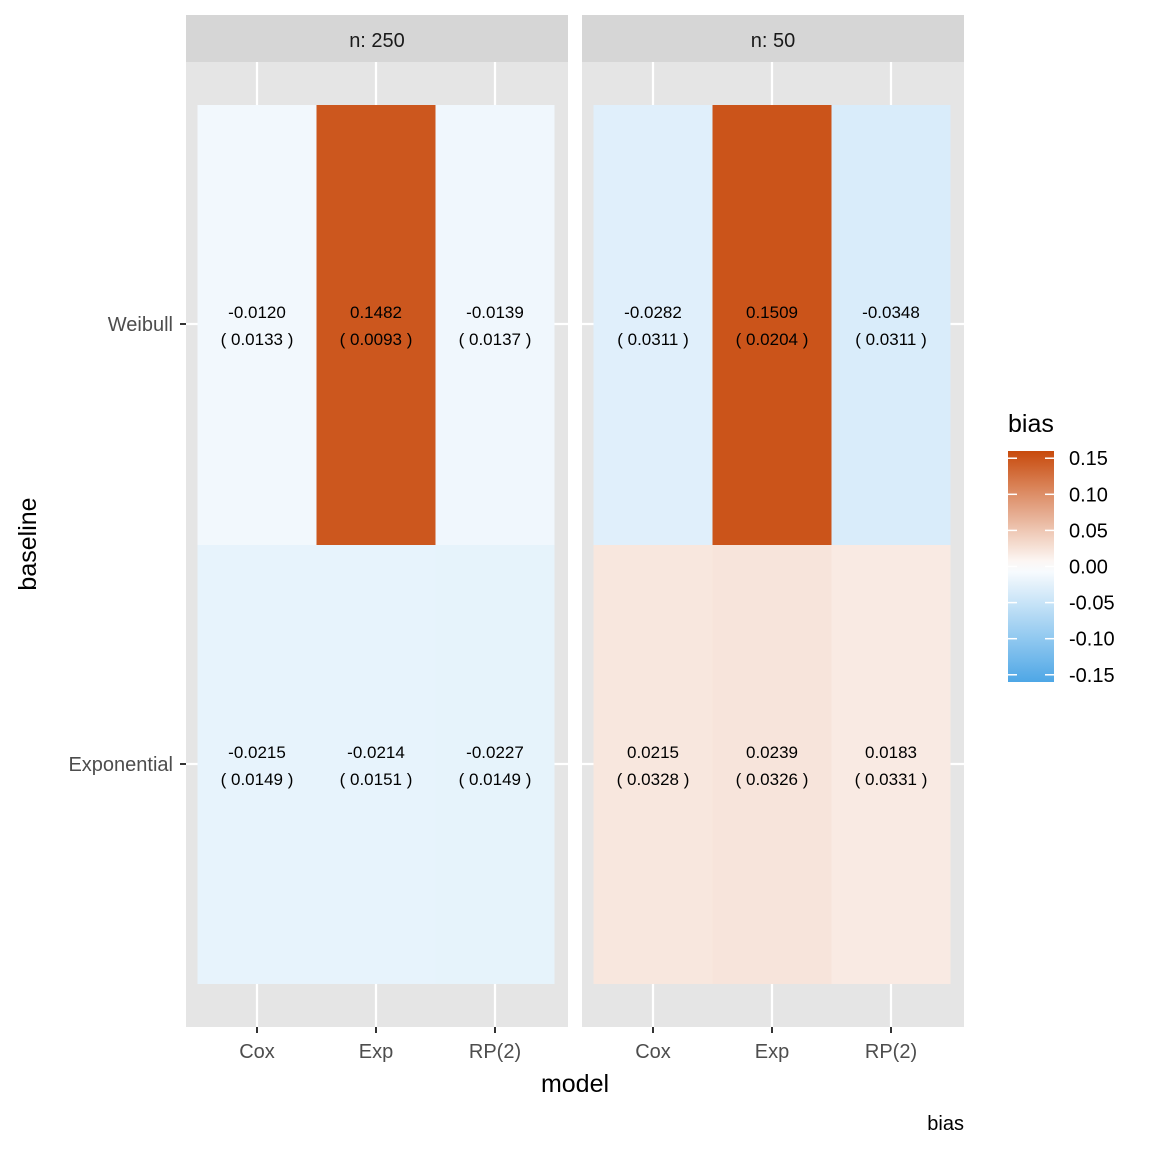  I want to click on cell-se-label: ( 0.0328 ), so click(653, 779).